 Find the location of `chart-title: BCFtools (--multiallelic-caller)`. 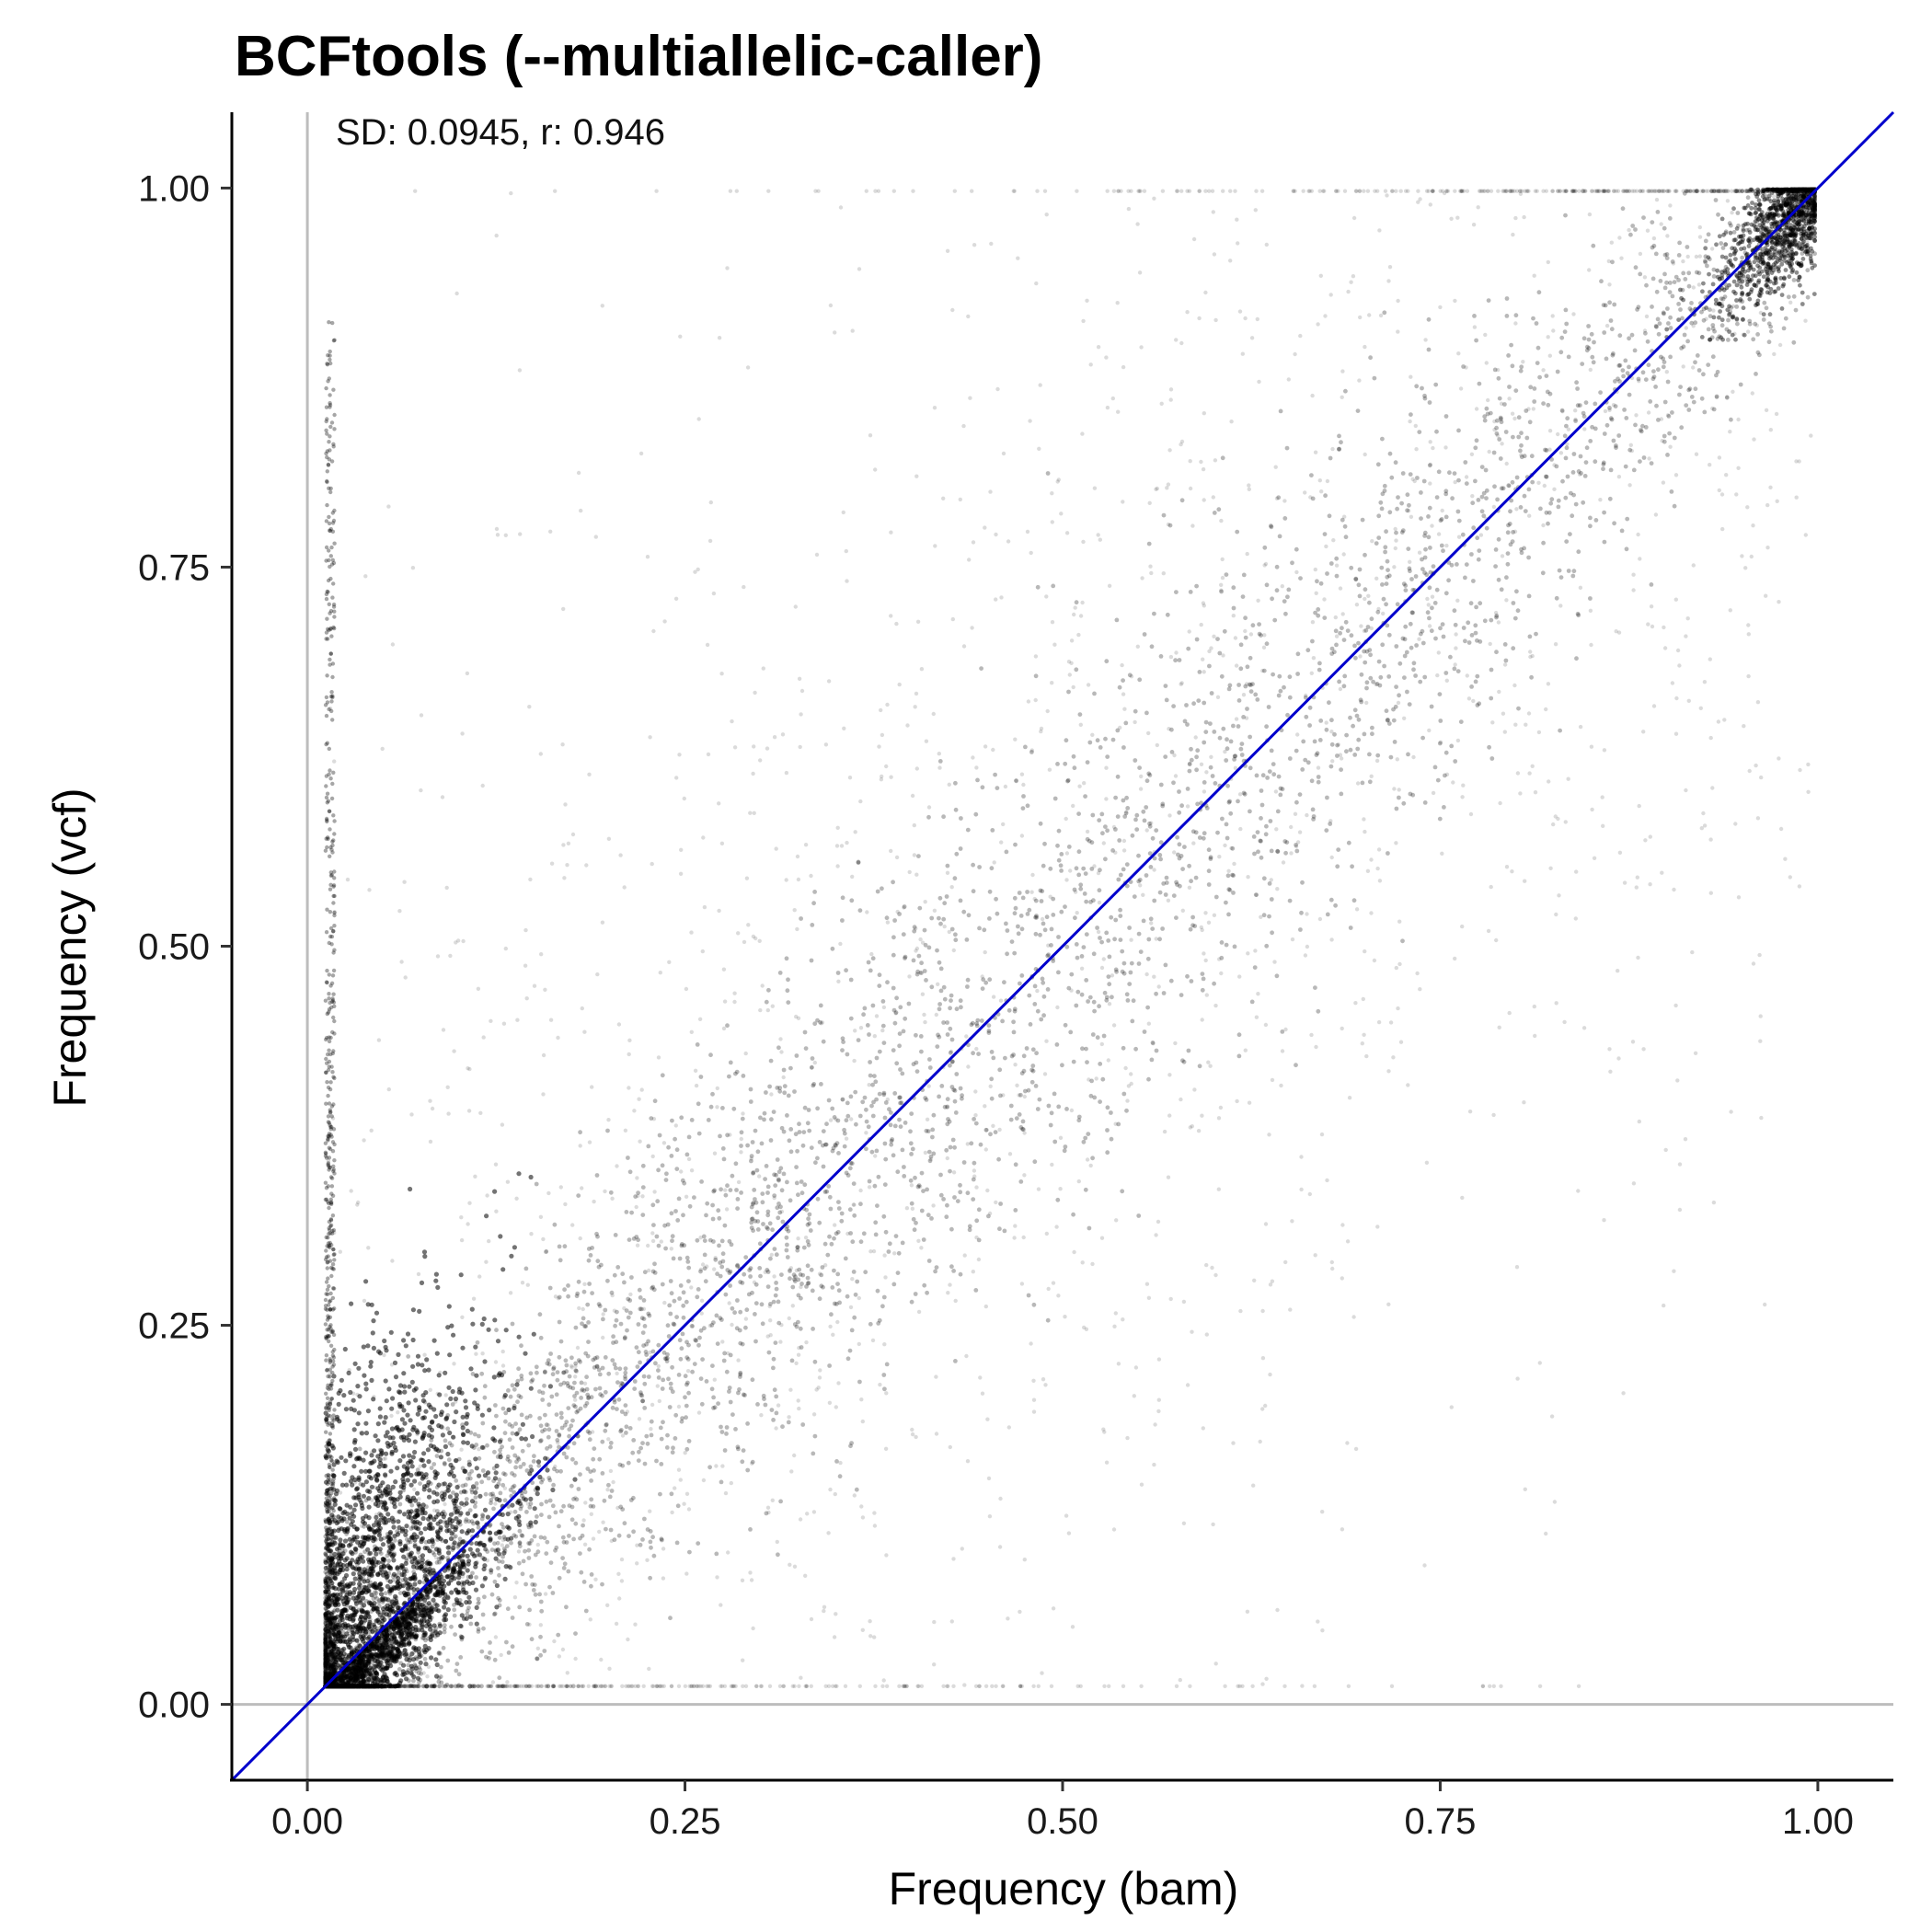

chart-title: BCFtools (--multiallelic-caller) is located at coordinates (638, 56).